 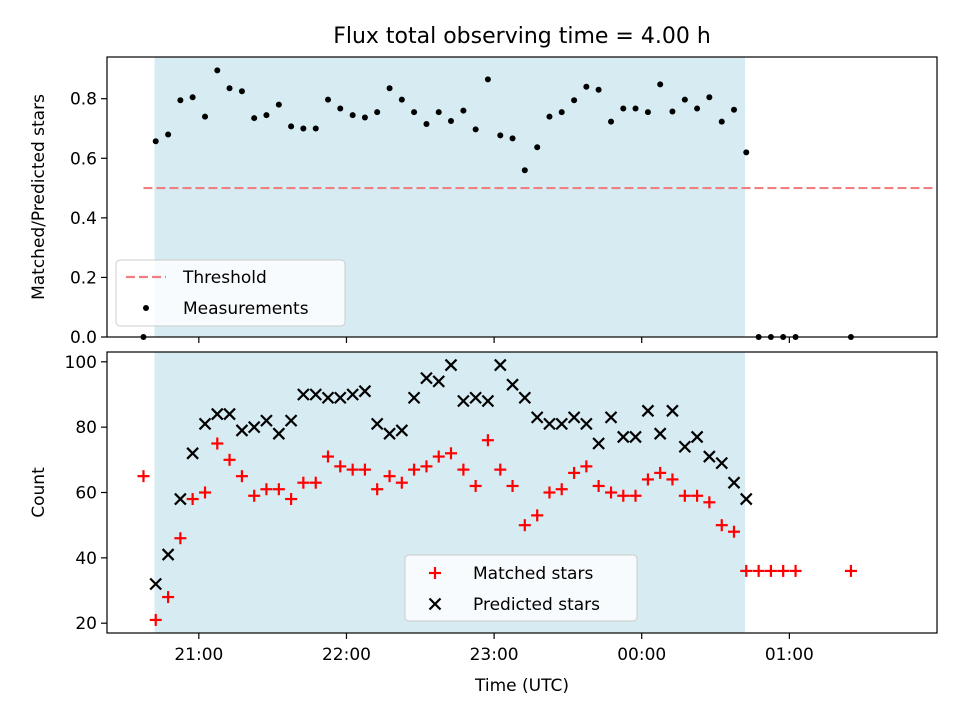 I want to click on y-tick-label: 0.4, so click(x=83, y=219).